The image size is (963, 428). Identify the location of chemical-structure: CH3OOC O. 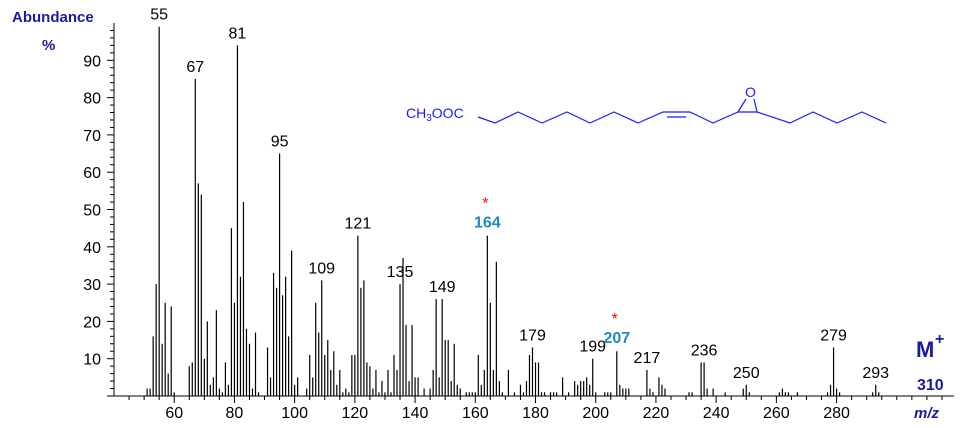
(646, 104).